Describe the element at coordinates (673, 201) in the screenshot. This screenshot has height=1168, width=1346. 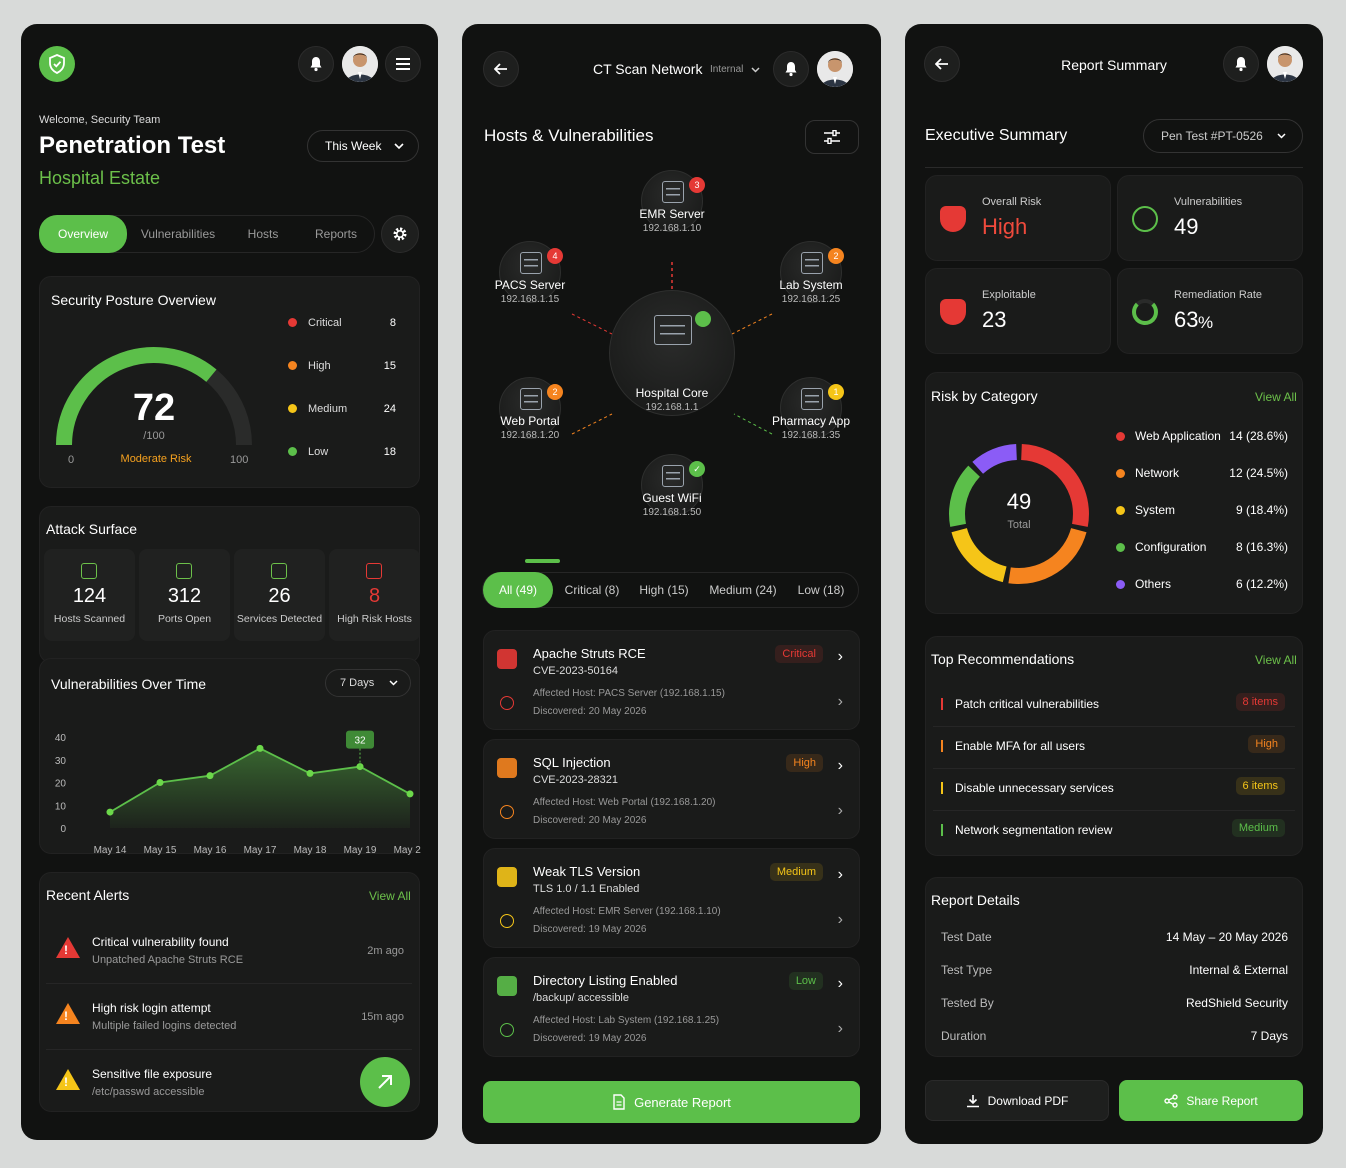
I see `network-node: 3` at that location.